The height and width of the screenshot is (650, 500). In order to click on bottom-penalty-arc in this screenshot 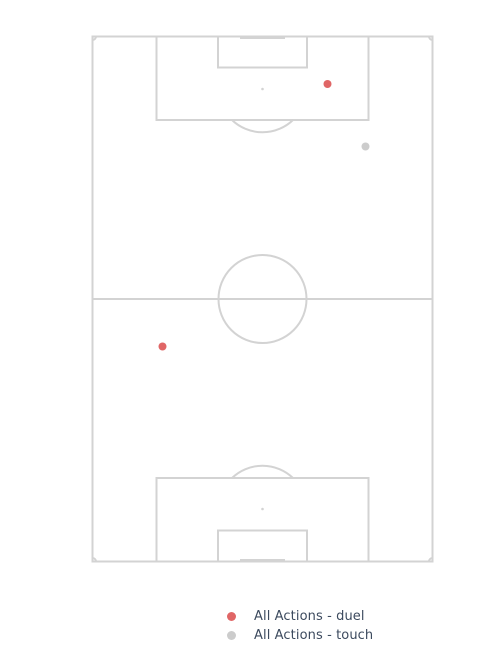, I will do `click(262, 471)`.